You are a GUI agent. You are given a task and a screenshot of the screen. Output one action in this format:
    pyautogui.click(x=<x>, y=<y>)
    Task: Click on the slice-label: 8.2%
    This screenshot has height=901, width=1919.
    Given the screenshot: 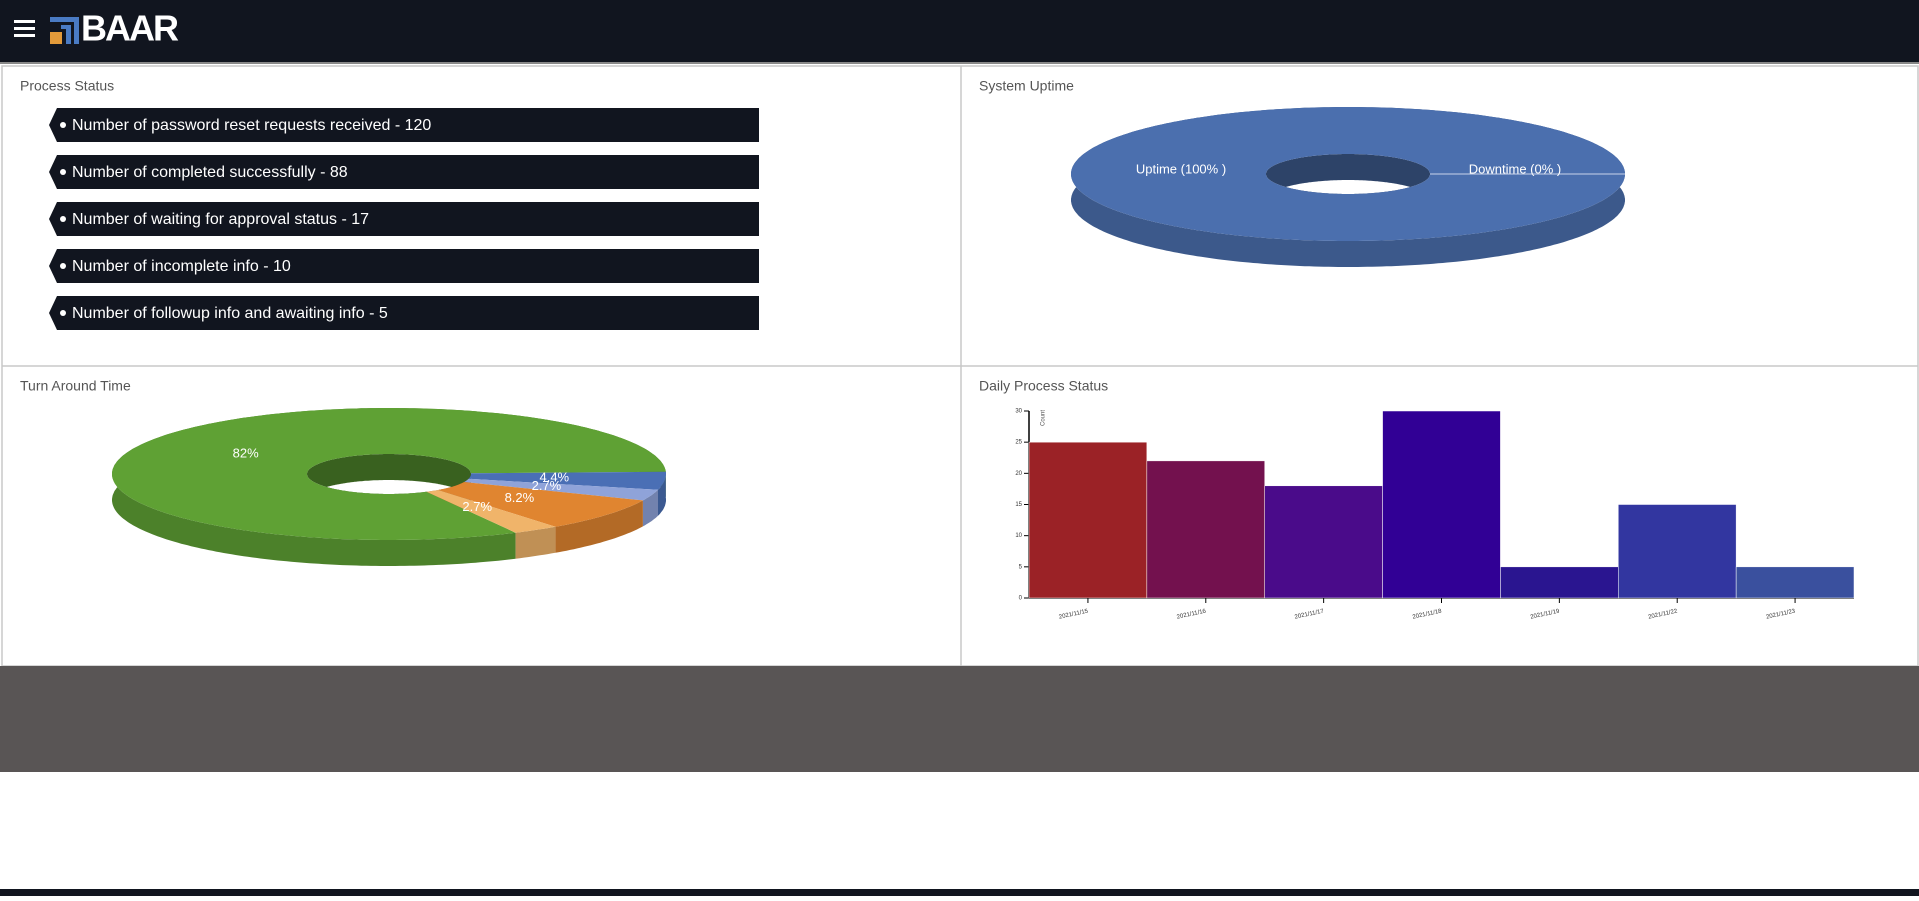 What is the action you would take?
    pyautogui.click(x=520, y=497)
    